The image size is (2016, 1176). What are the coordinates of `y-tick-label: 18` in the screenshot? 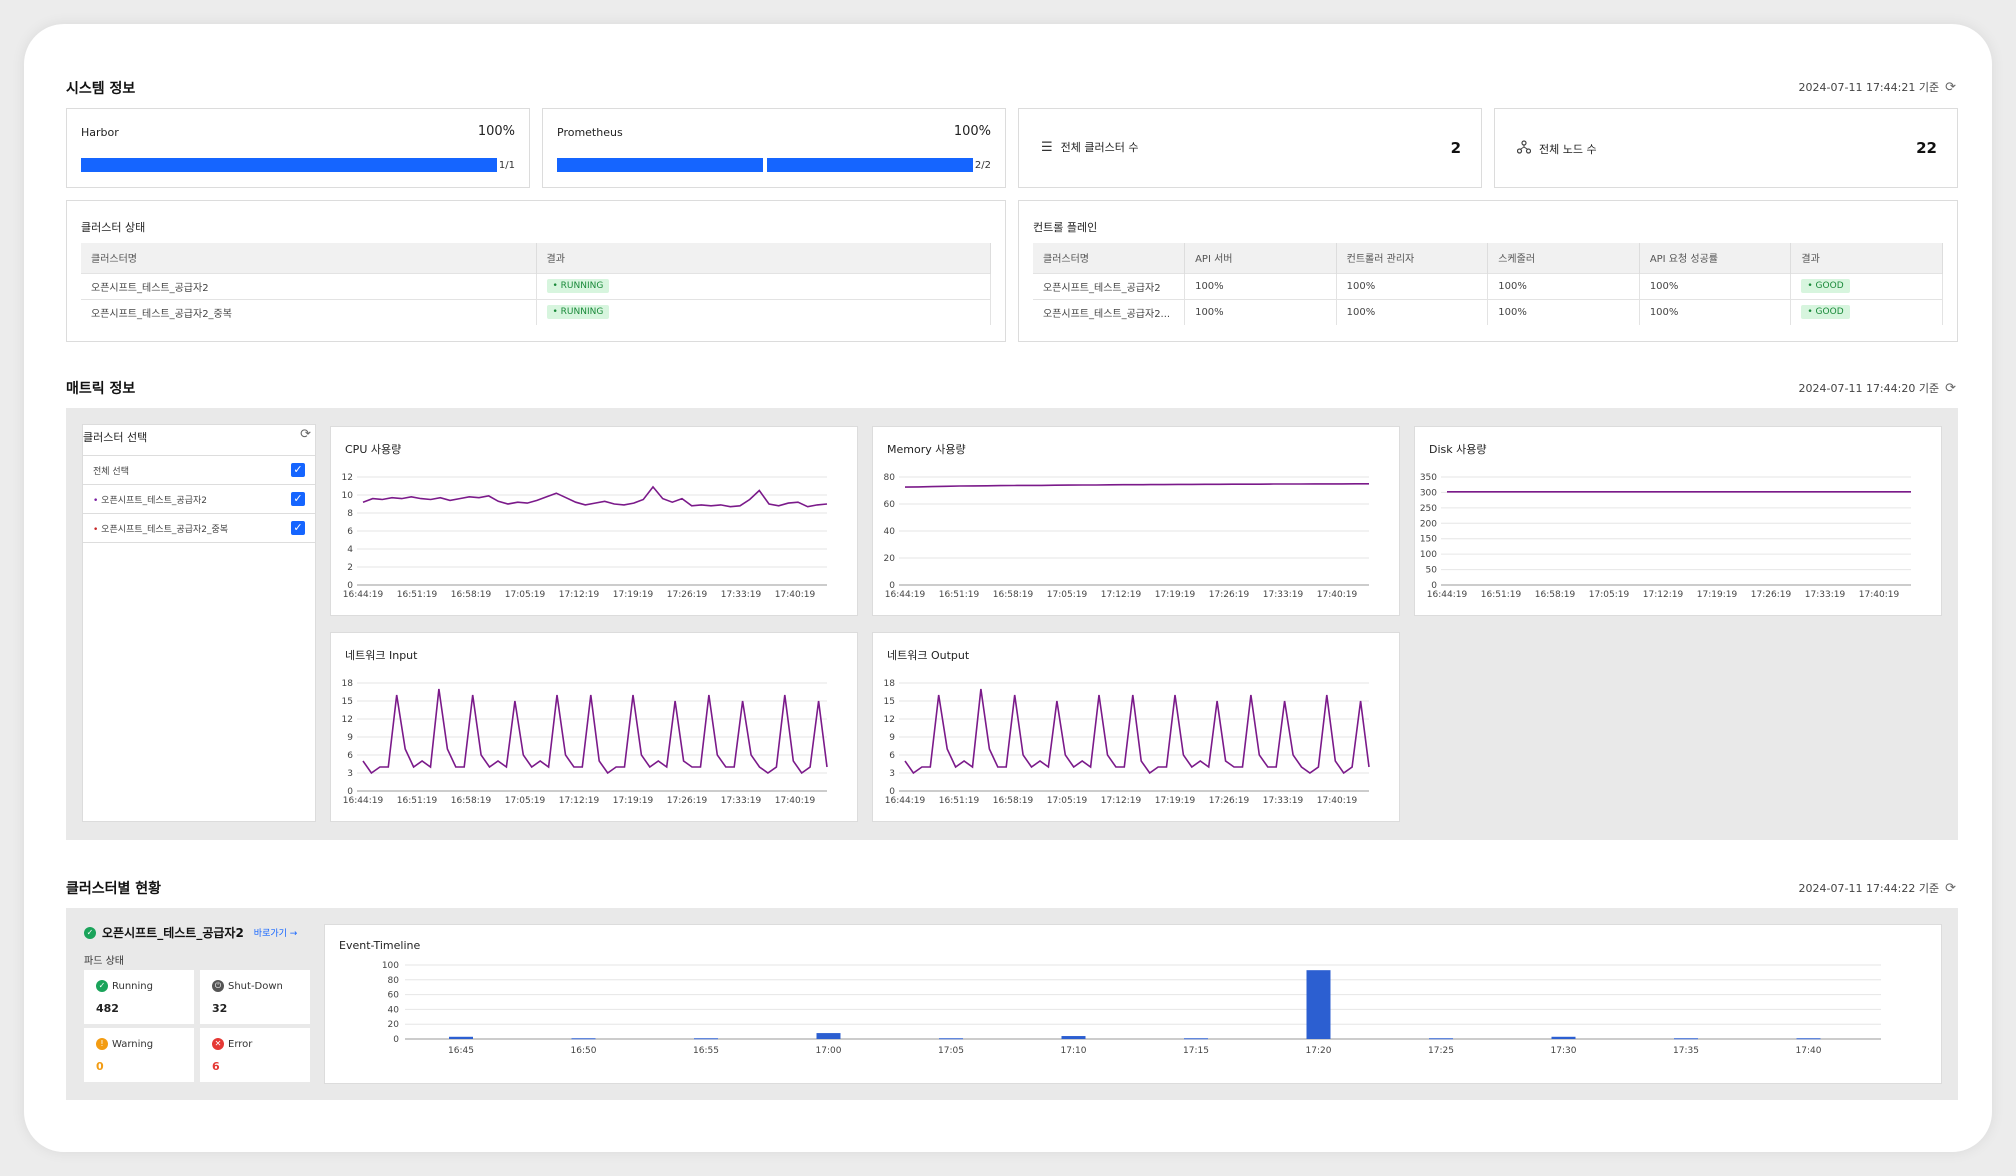 It's located at (348, 684).